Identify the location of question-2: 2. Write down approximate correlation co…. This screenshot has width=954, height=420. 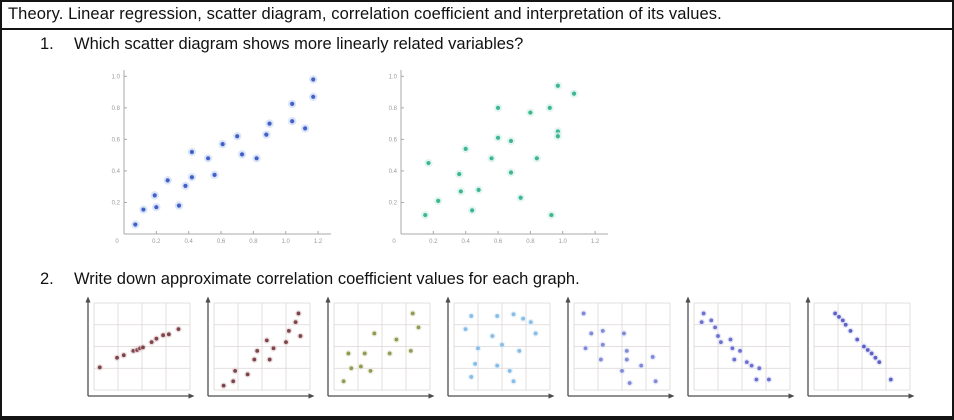
(496, 279).